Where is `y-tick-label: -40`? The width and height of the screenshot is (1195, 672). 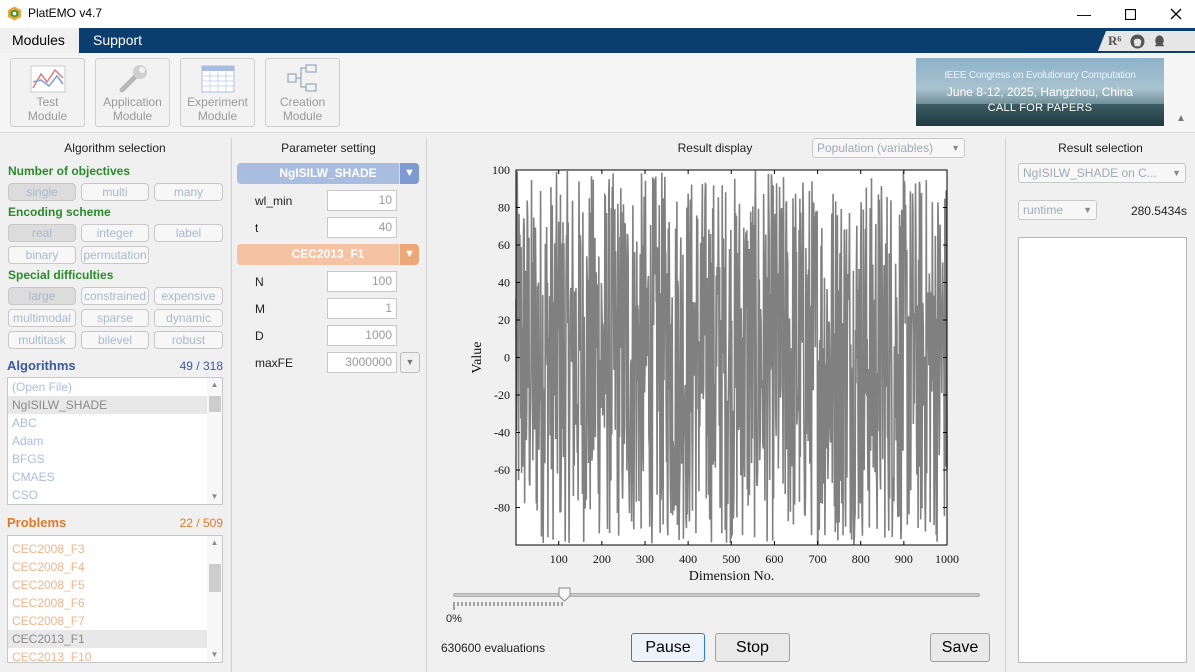 y-tick-label: -40 is located at coordinates (502, 433).